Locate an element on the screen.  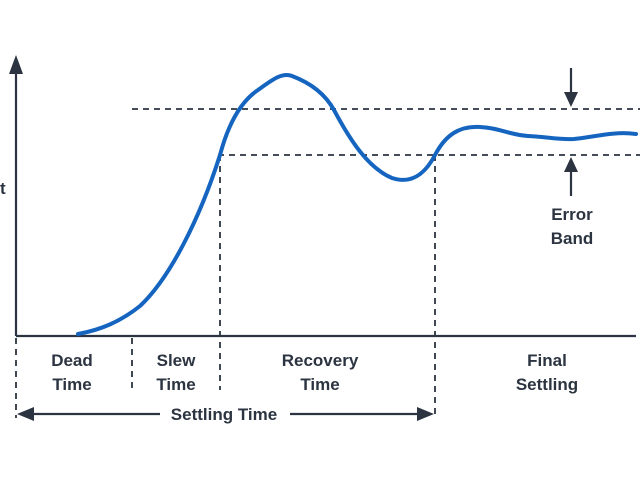
error-band-label-line2: Band is located at coordinates (572, 238).